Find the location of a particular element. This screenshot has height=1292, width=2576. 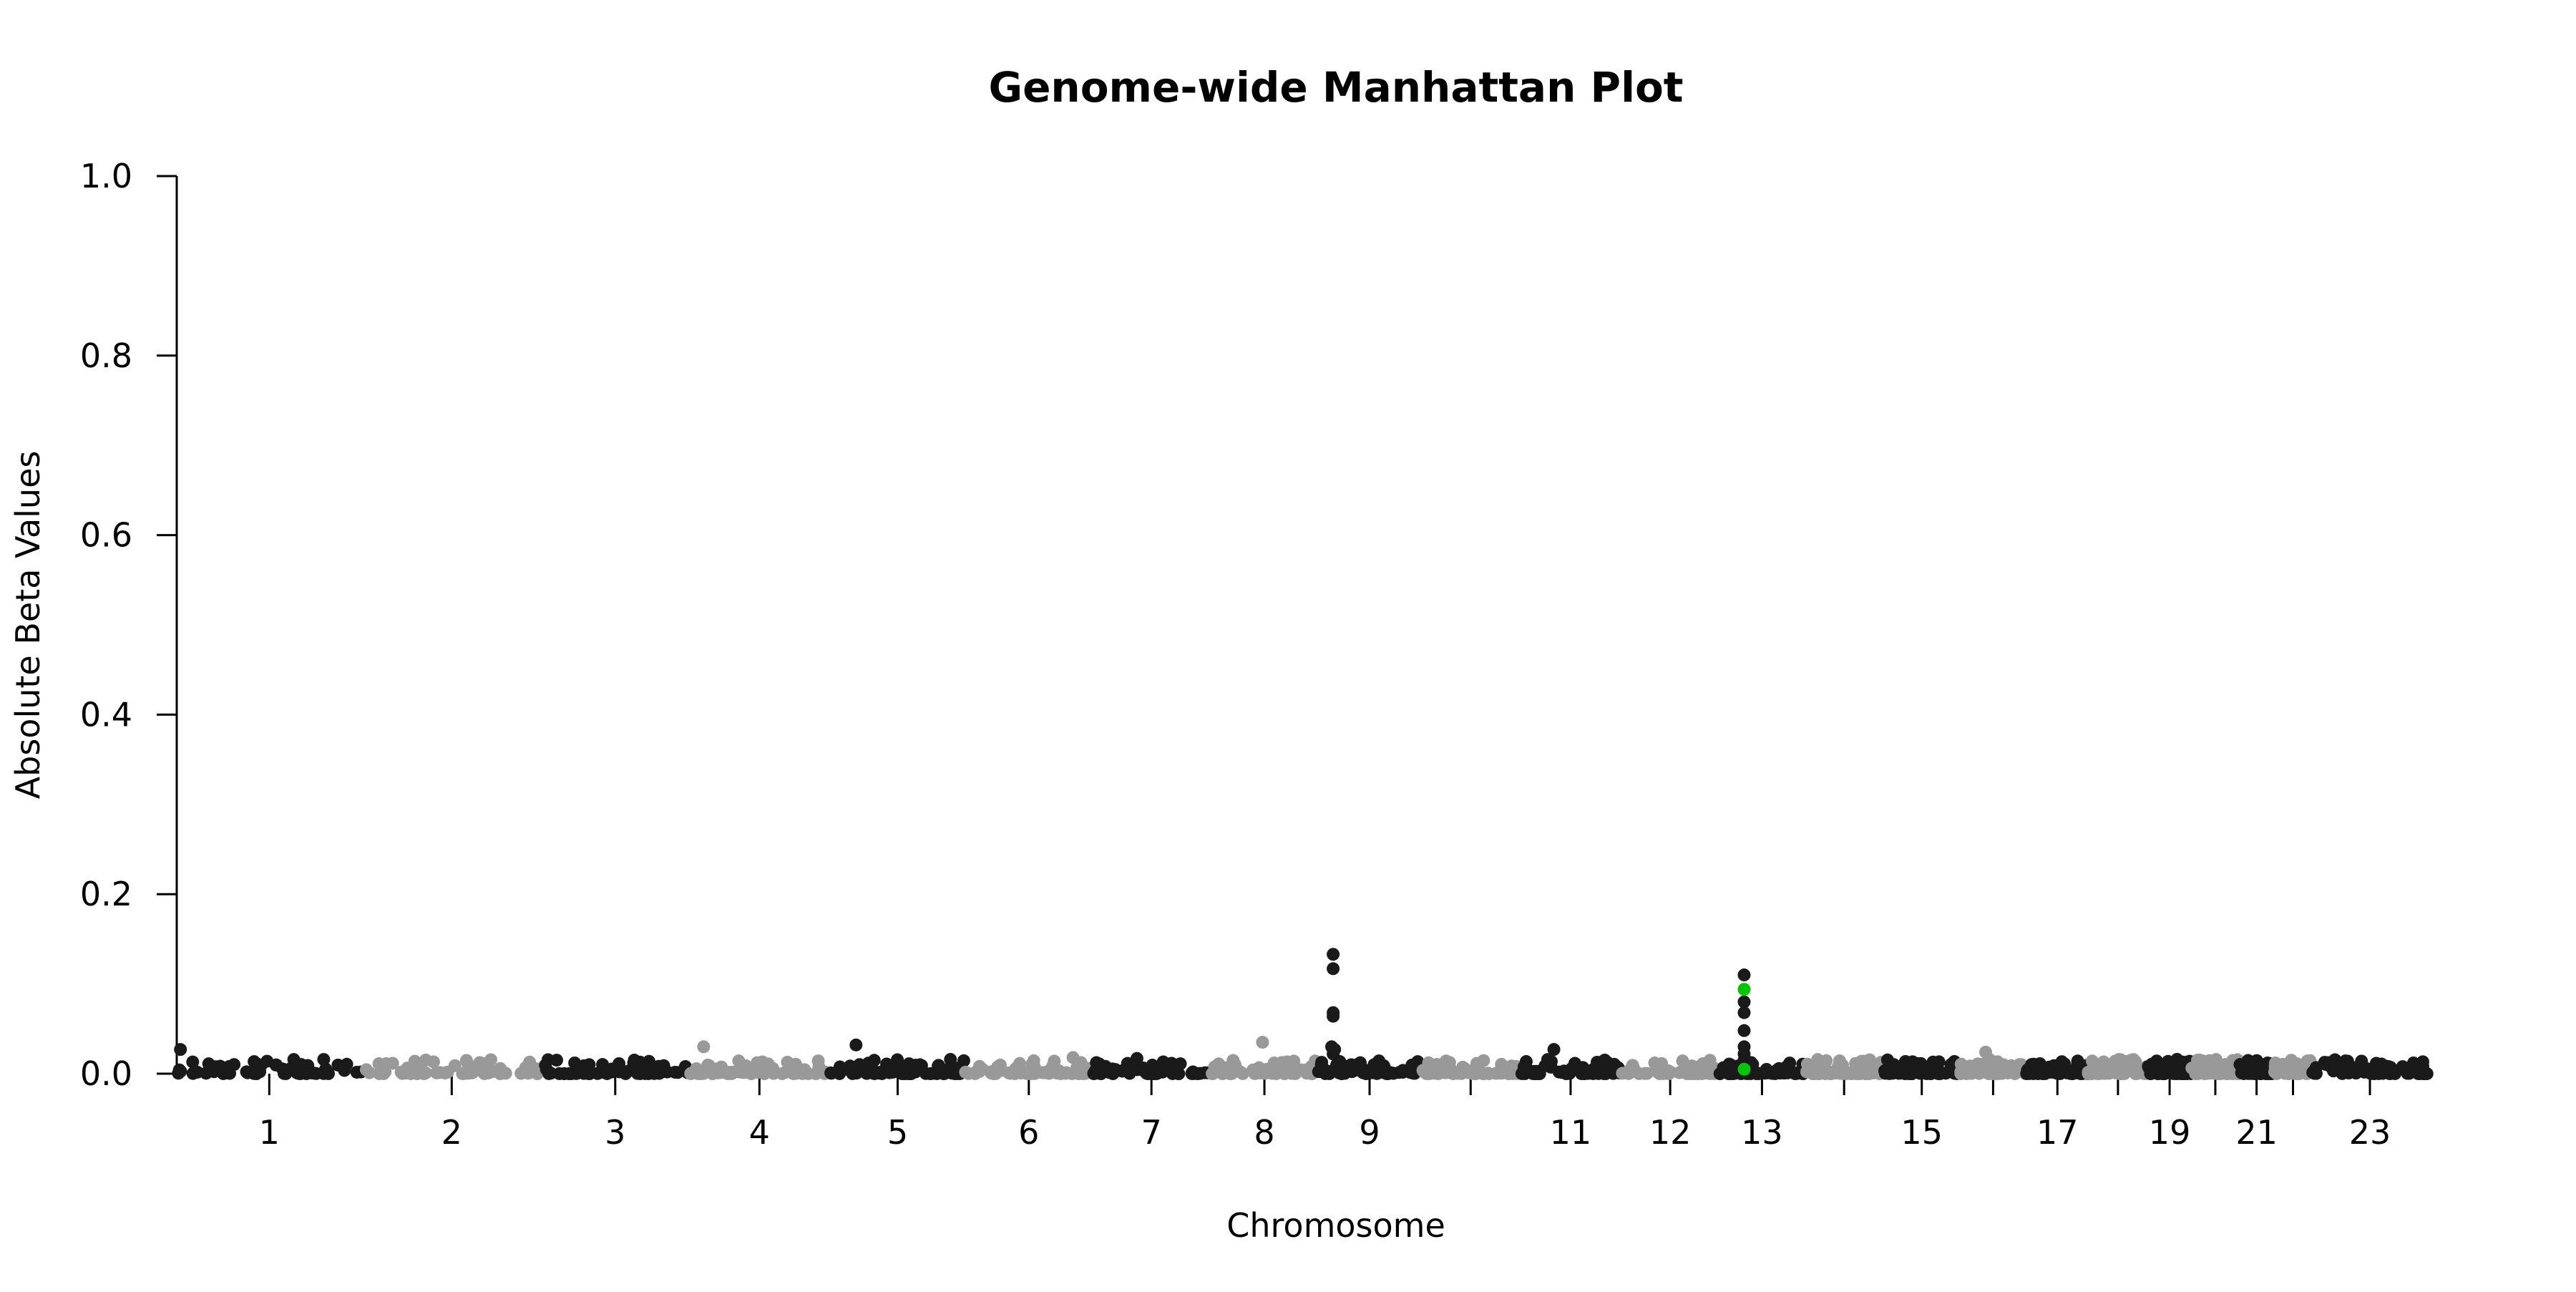

highlighted-snp-point is located at coordinates (1744, 1069).